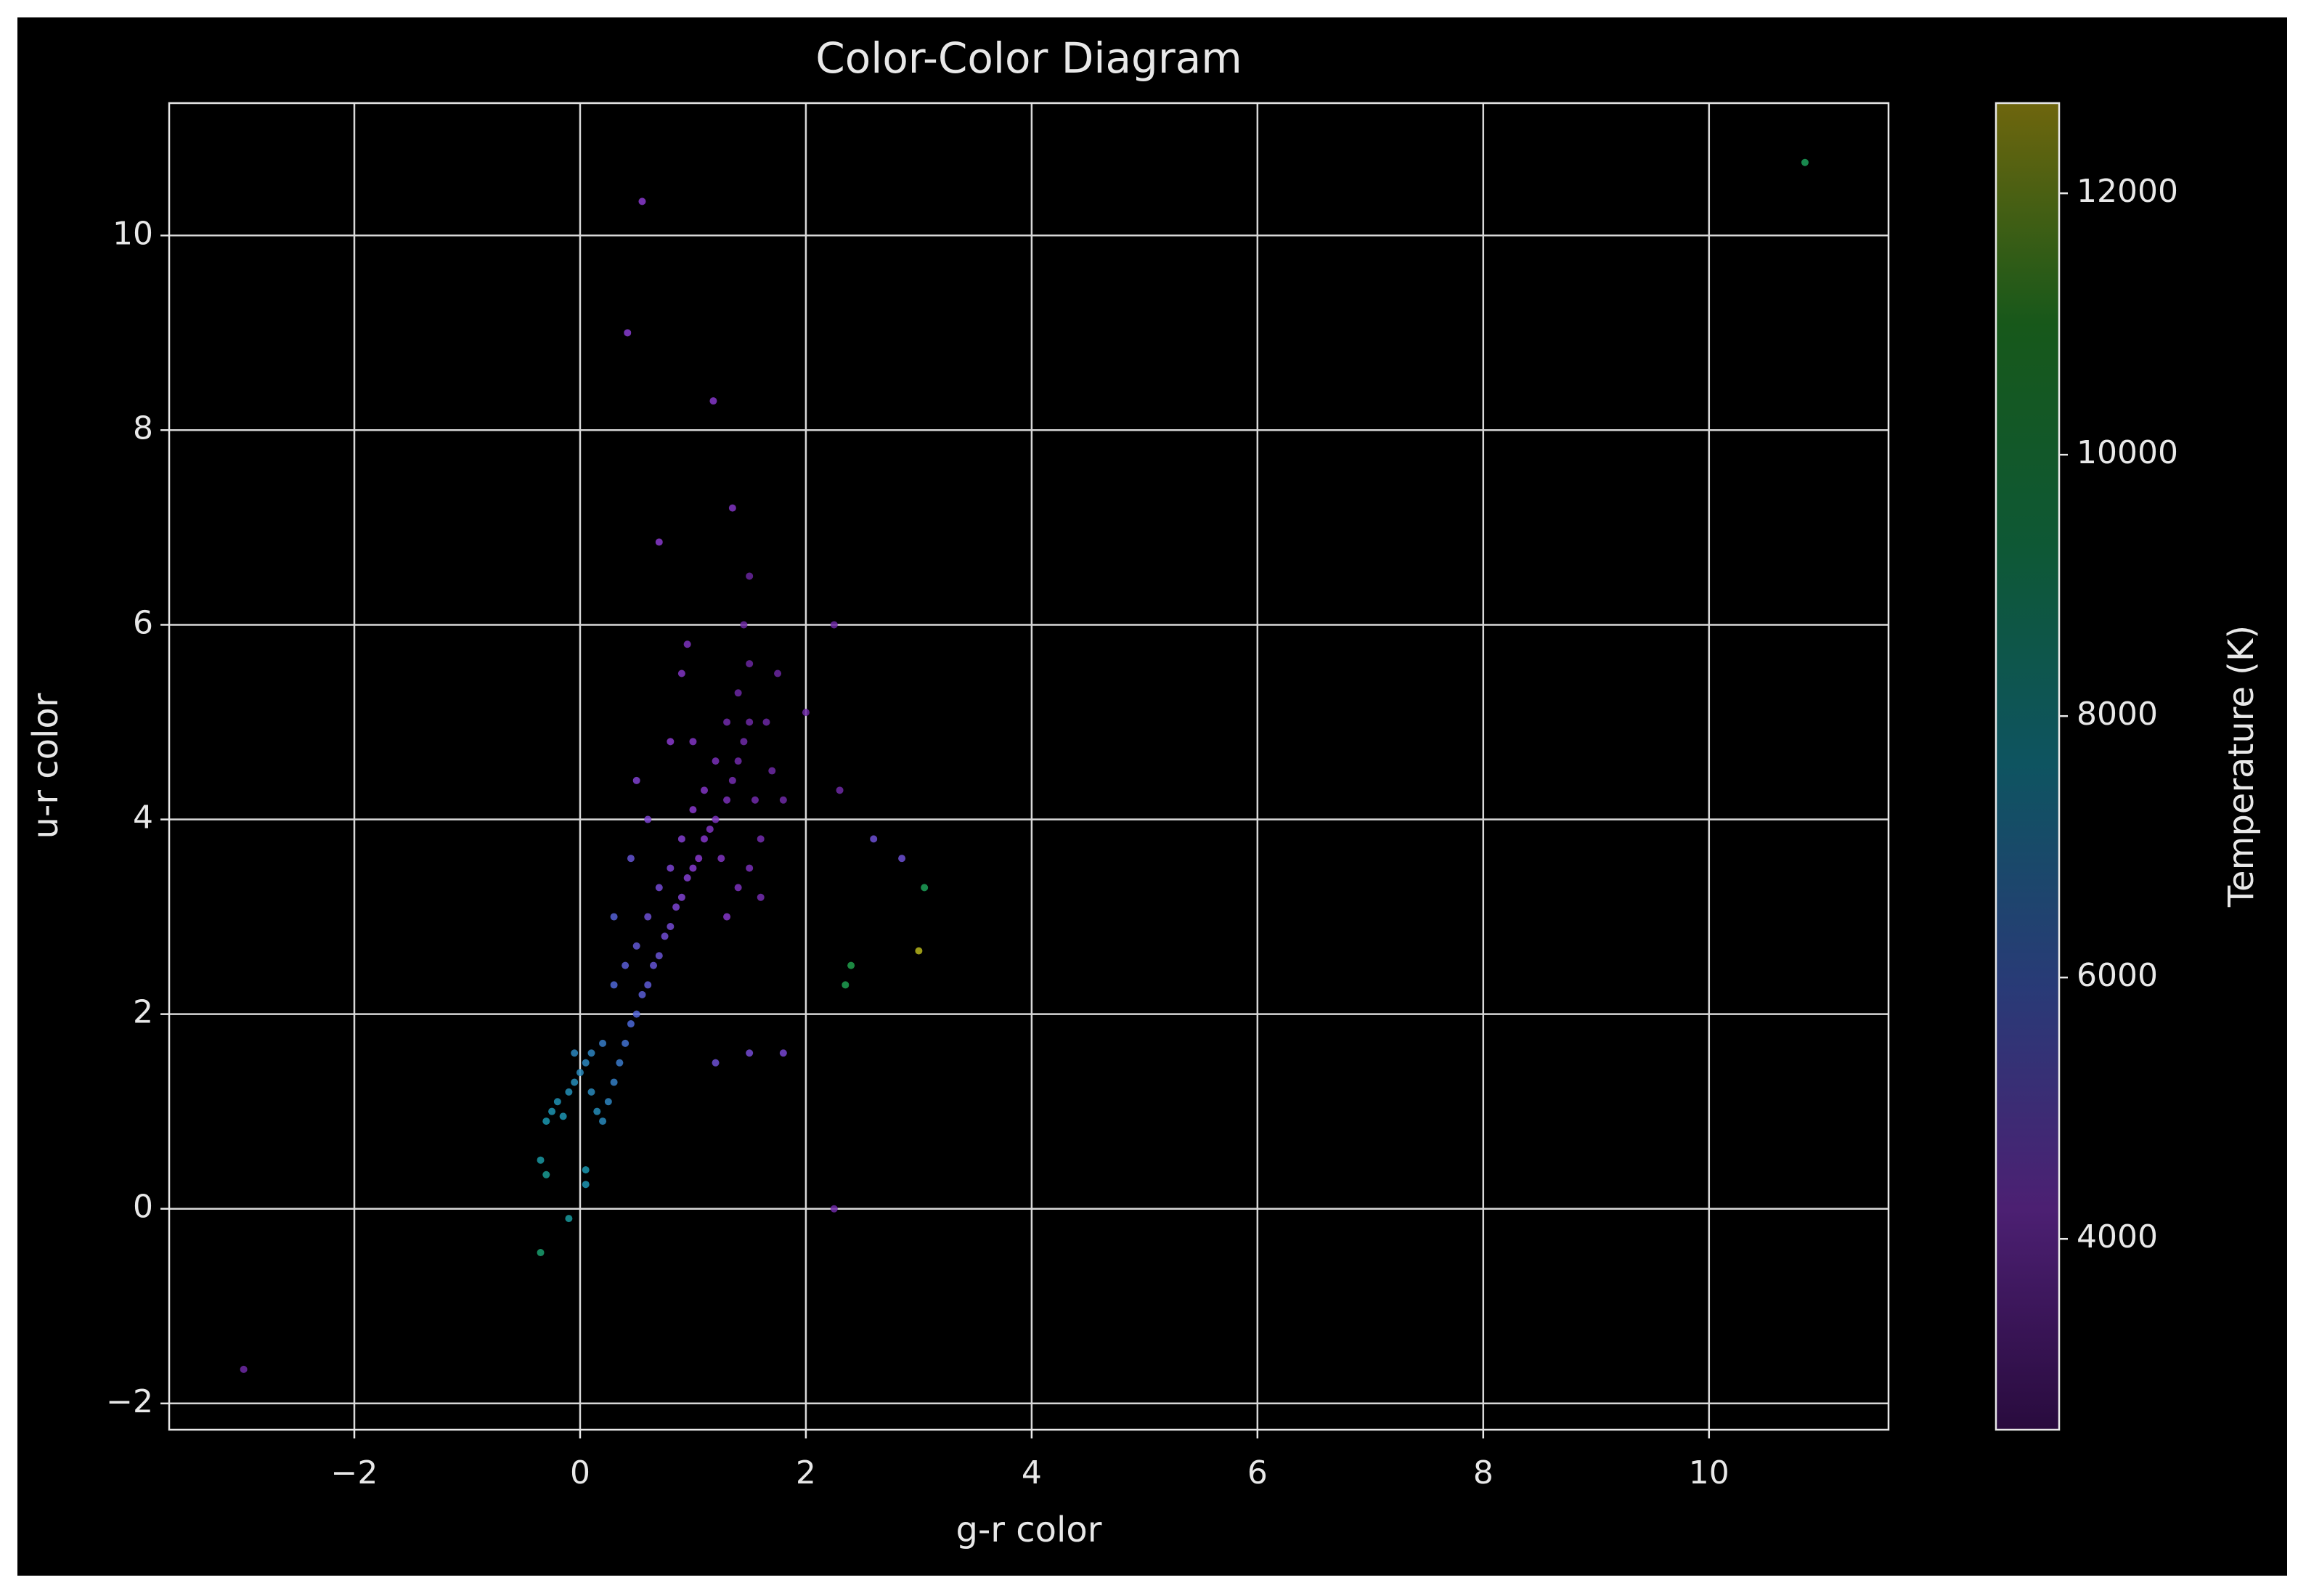 The height and width of the screenshot is (1596, 2306). Describe the element at coordinates (1484, 1472) in the screenshot. I see `x-tick-label: 8` at that location.